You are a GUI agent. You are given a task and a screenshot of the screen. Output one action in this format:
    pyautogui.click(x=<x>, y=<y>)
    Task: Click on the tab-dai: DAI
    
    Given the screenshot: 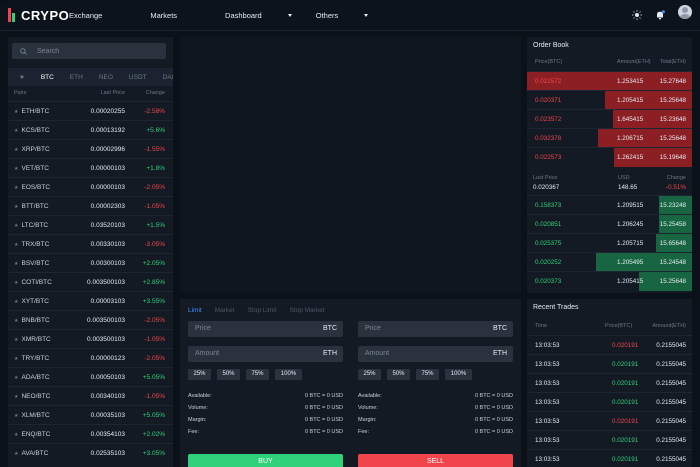 What is the action you would take?
    pyautogui.click(x=168, y=77)
    